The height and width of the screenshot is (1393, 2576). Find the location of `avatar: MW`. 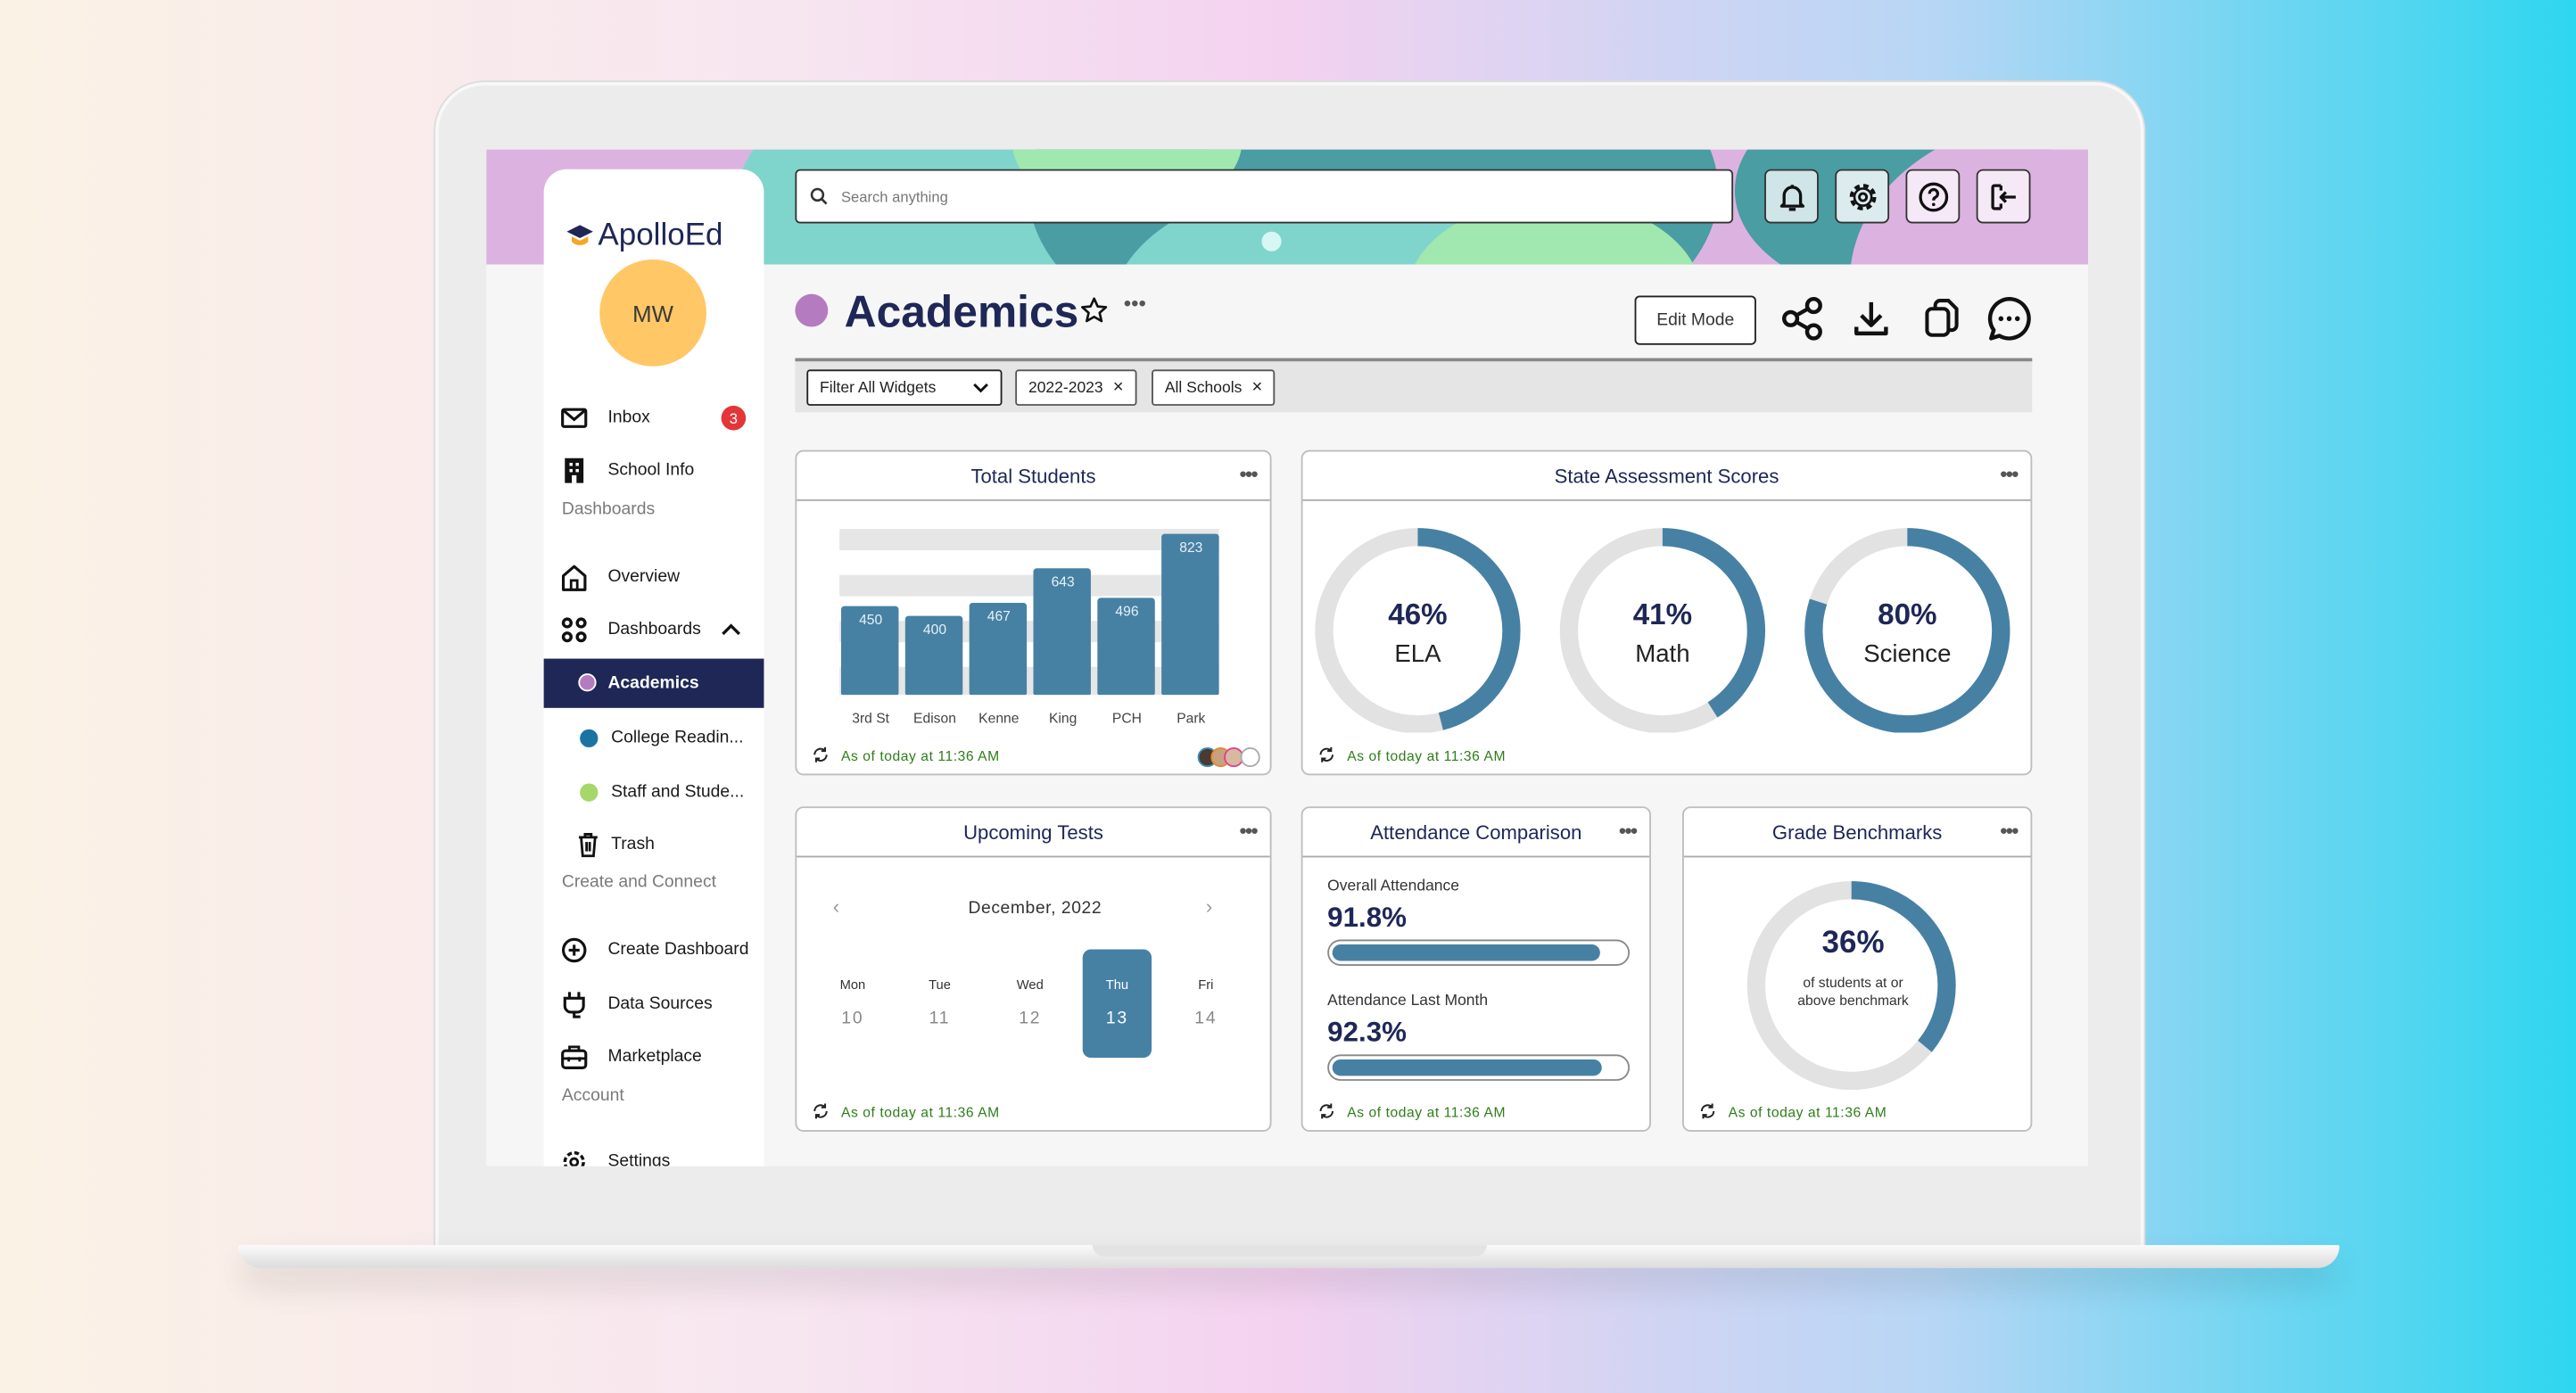

avatar: MW is located at coordinates (653, 313).